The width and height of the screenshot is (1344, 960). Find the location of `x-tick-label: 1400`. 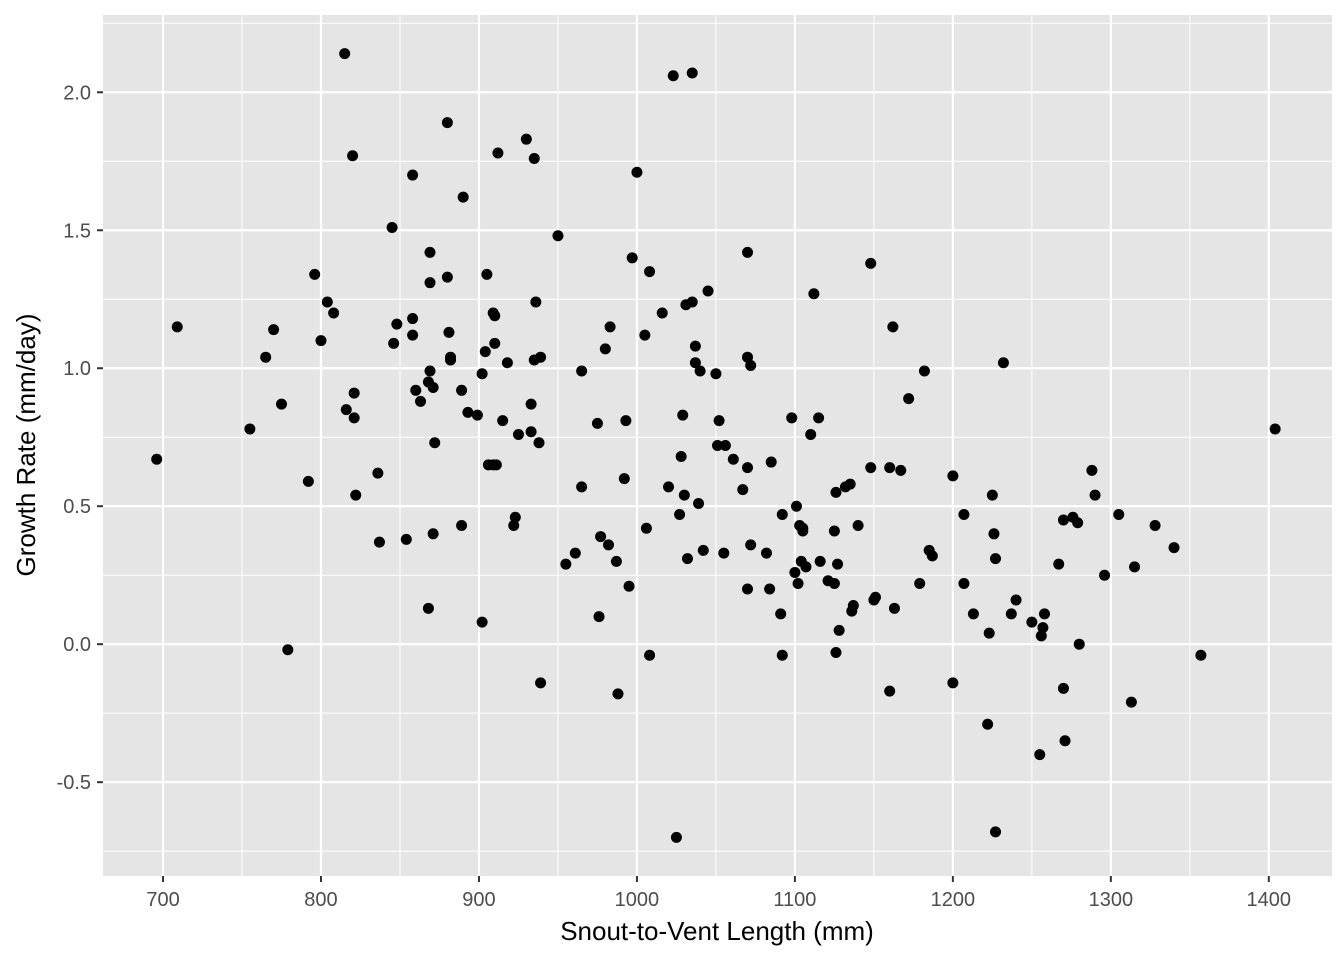

x-tick-label: 1400 is located at coordinates (1269, 900).